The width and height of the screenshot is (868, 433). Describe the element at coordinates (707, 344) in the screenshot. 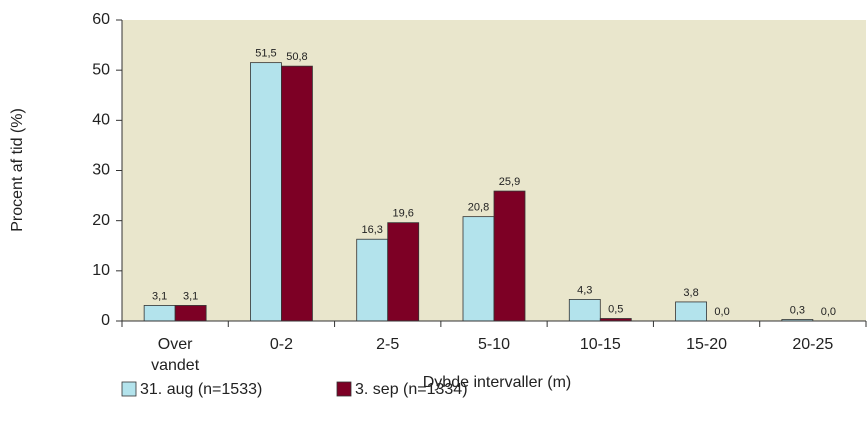

I see `x-tick-label: 15-20` at that location.